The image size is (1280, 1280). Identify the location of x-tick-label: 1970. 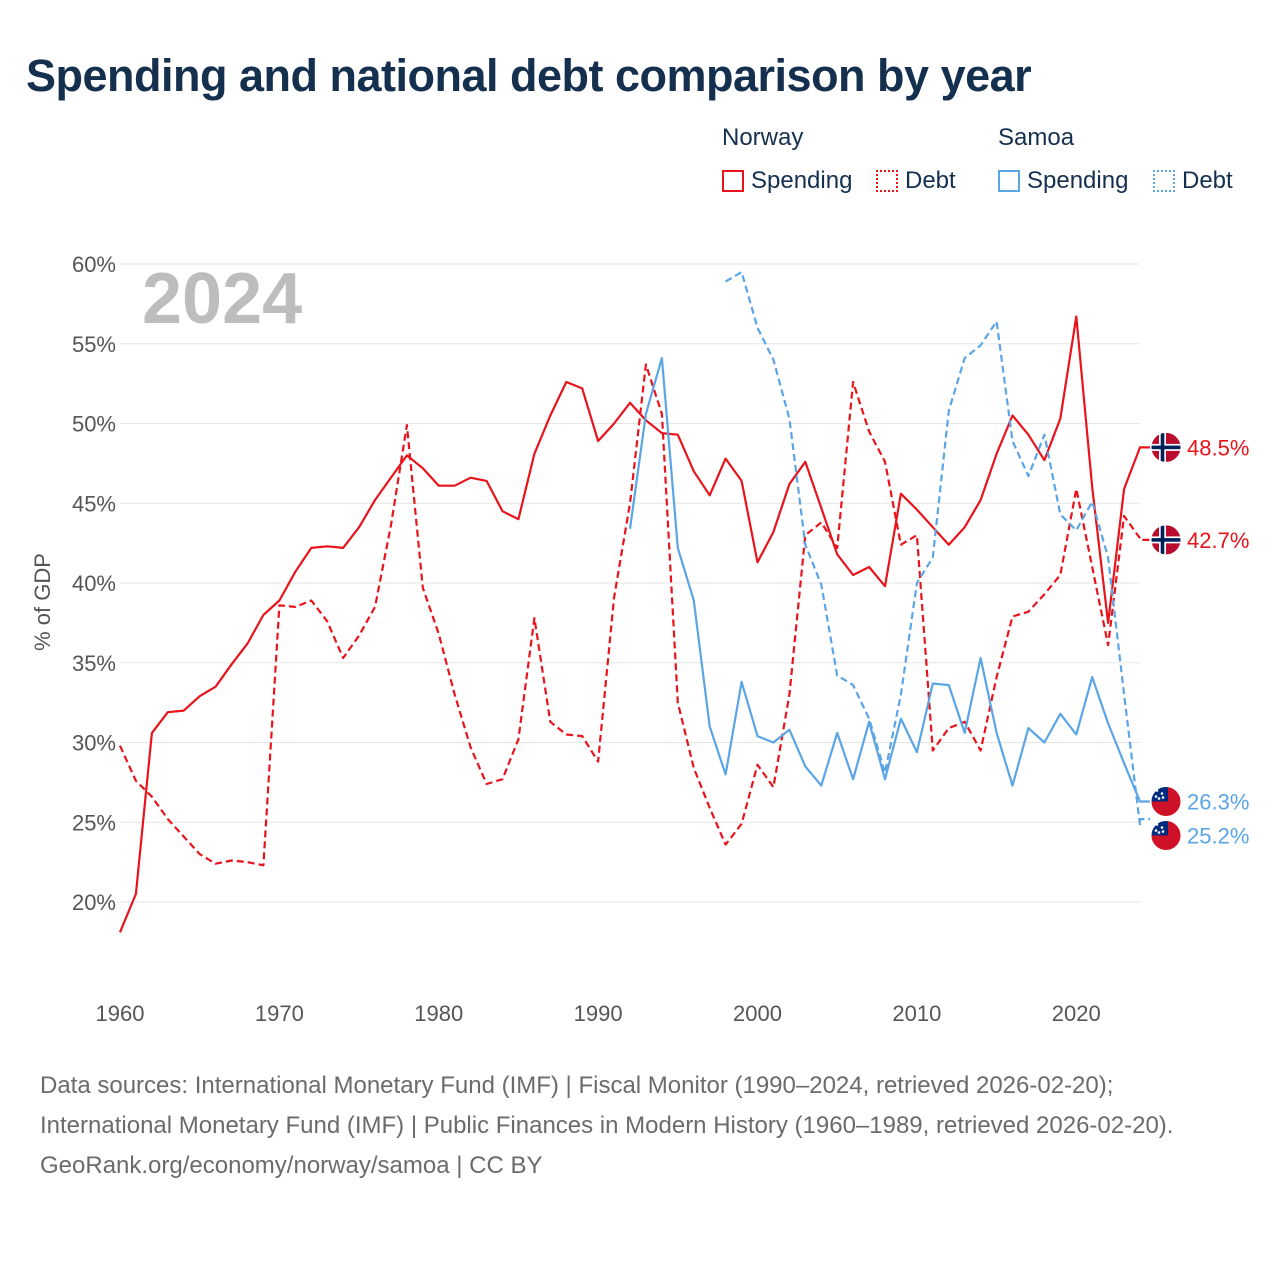
(279, 1013).